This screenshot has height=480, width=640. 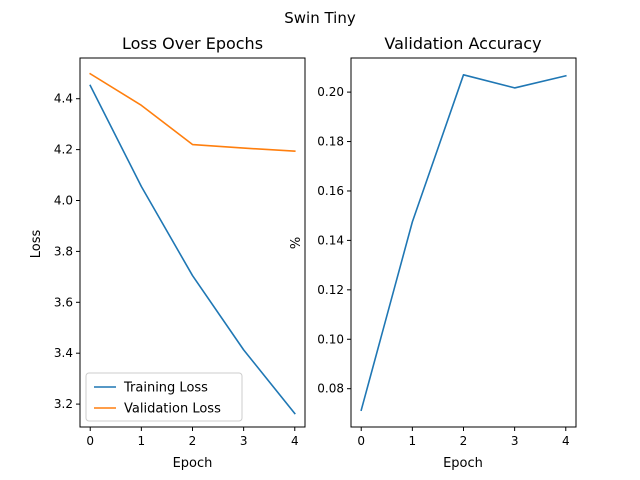 I want to click on accuracy-x-tick-label: 4, so click(x=566, y=441).